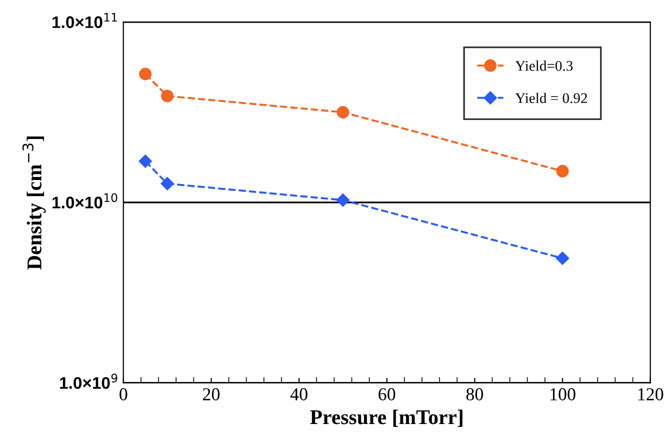 Image resolution: width=667 pixels, height=440 pixels. I want to click on y-axis-title: Density [cm$^{−3}$], so click(34, 203).